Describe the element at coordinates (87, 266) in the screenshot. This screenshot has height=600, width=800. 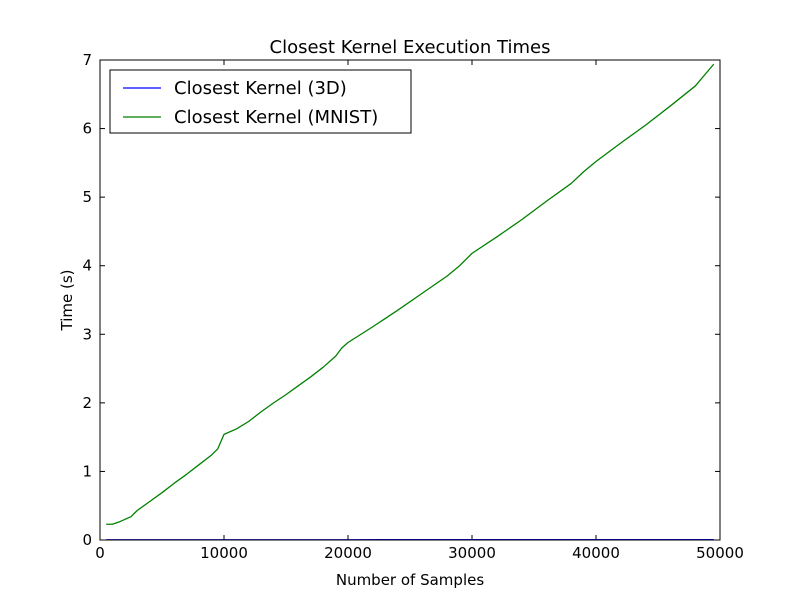
I see `y-tick-label: 4` at that location.